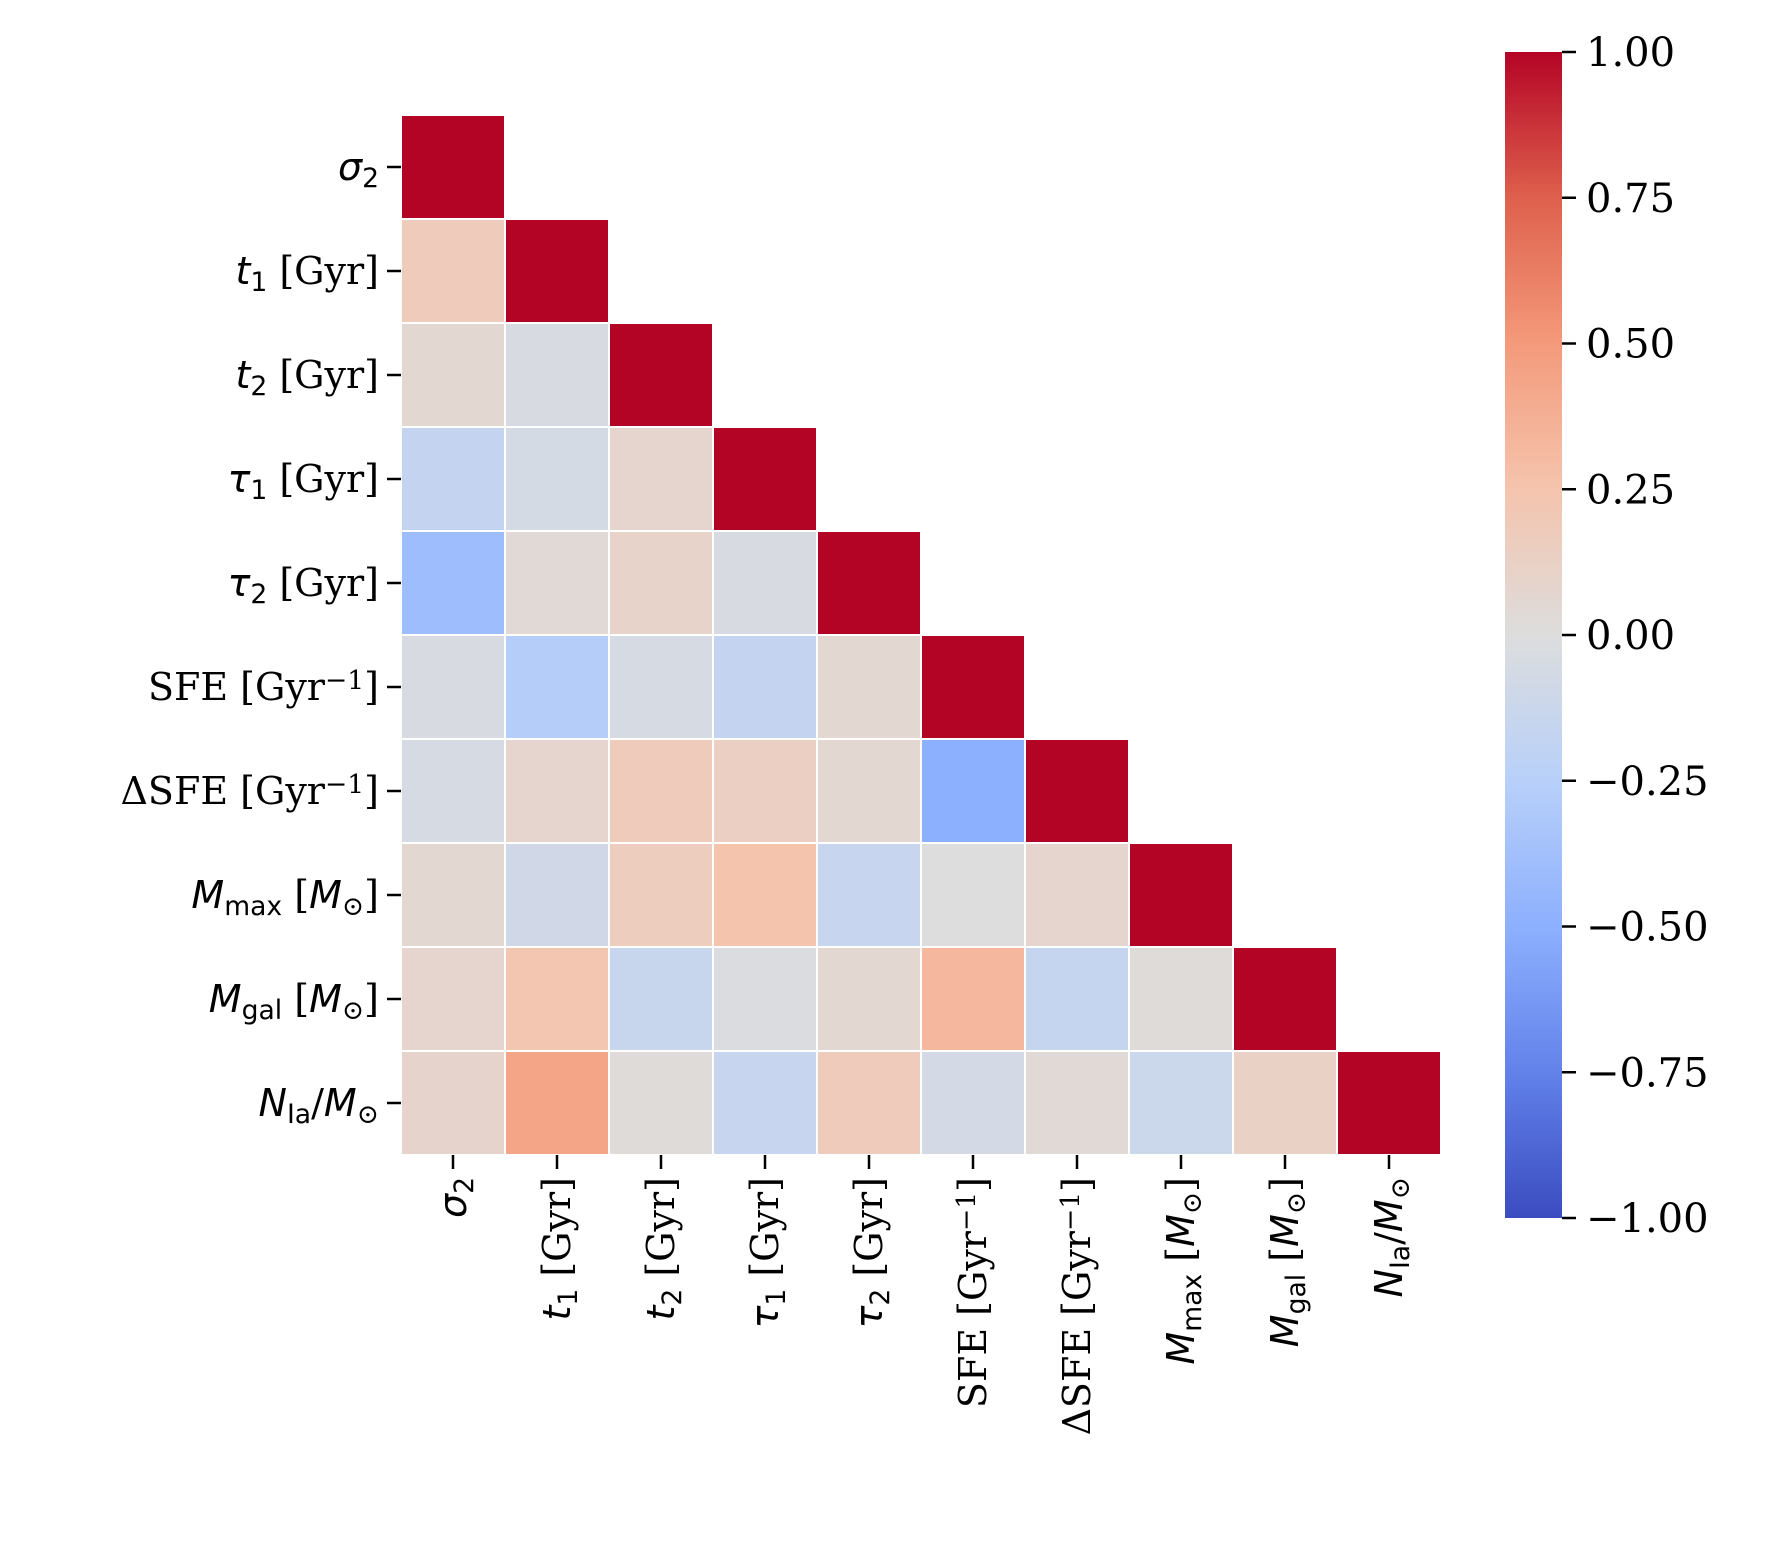  What do you see at coordinates (1630, 636) in the screenshot?
I see `colorbar-tick-label-4: 0.00` at bounding box center [1630, 636].